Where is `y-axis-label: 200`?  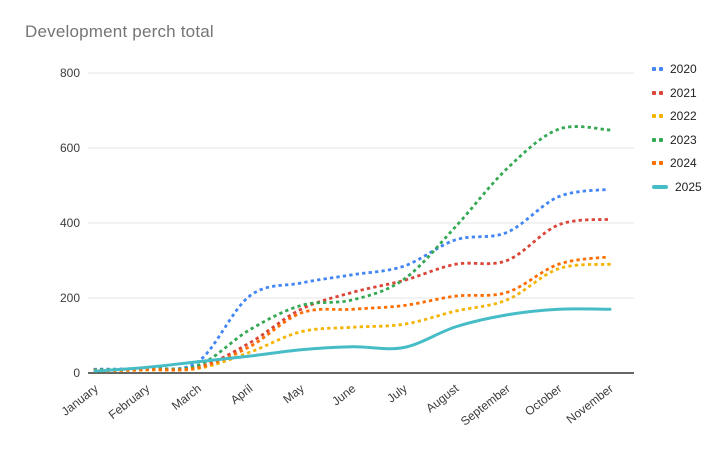 y-axis-label: 200 is located at coordinates (70, 298).